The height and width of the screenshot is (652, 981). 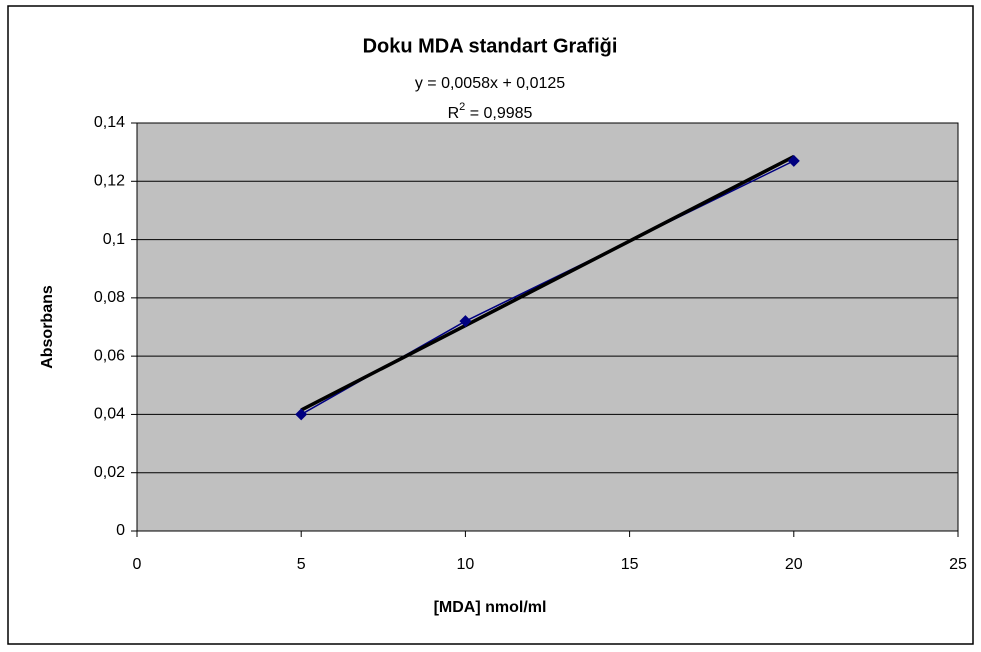 What do you see at coordinates (462, 107) in the screenshot?
I see `r-sup: 2` at bounding box center [462, 107].